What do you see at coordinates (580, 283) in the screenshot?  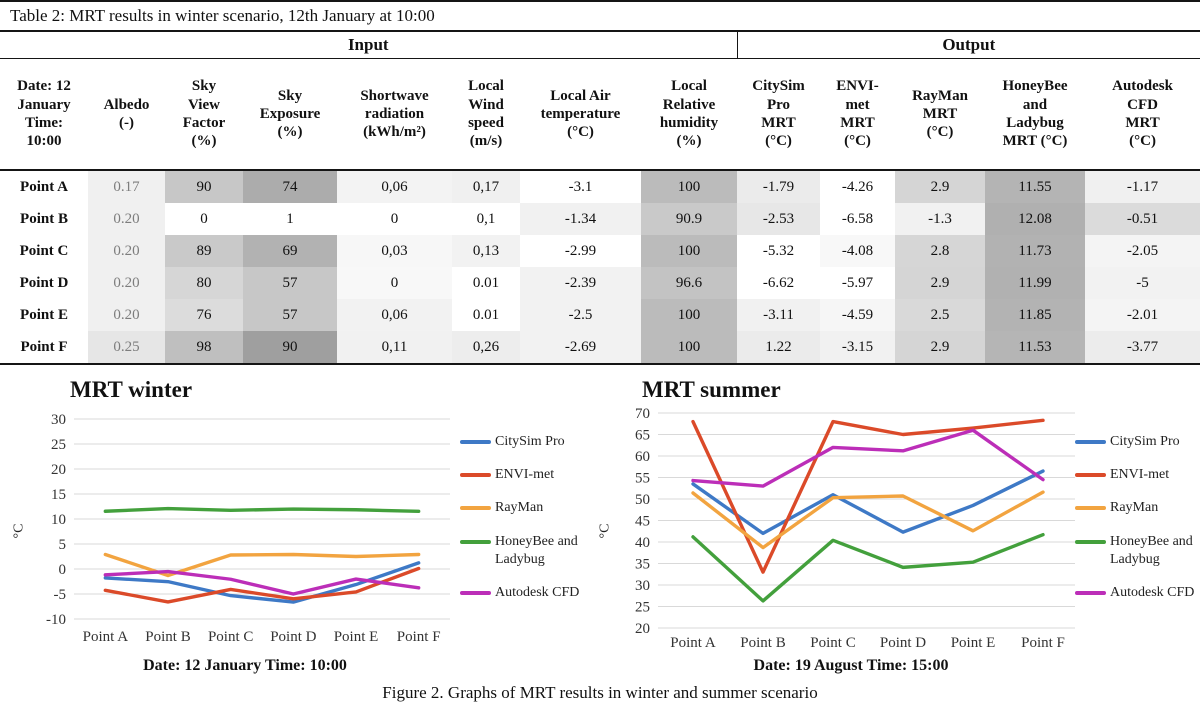 I see `cell: -2.39` at bounding box center [580, 283].